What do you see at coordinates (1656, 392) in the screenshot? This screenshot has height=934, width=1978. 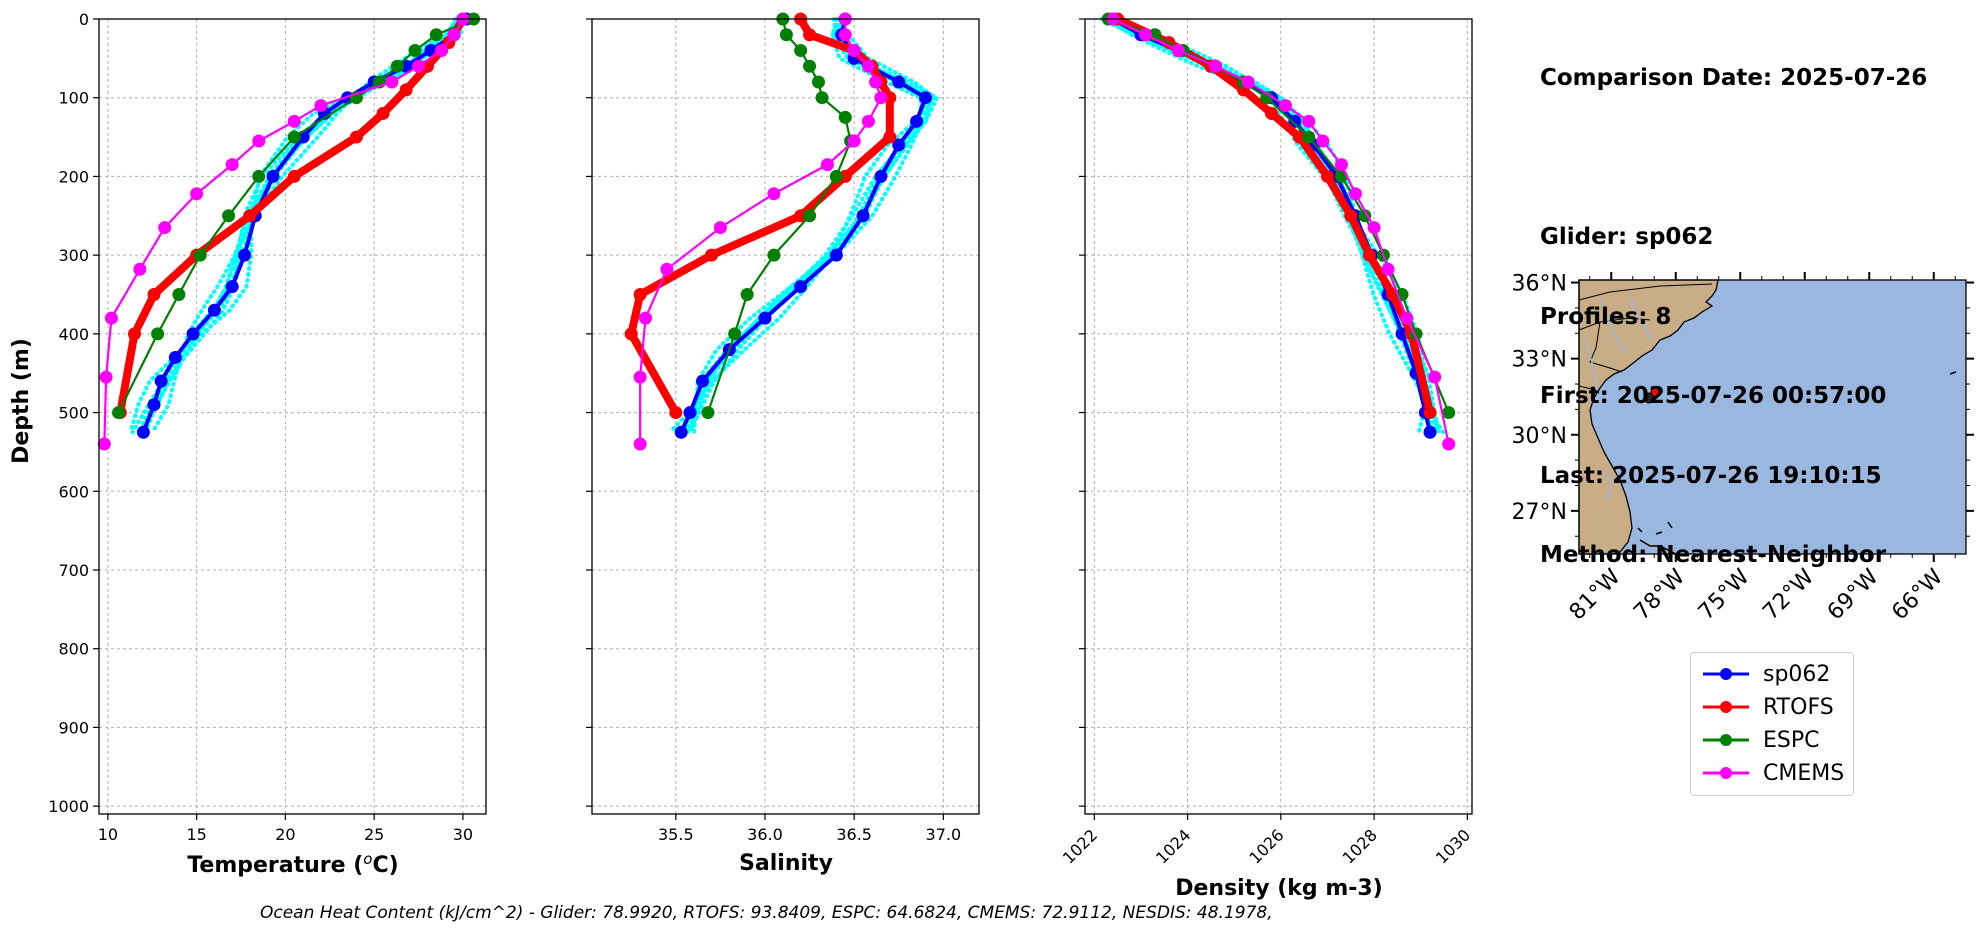 I see `glider-position-marker` at bounding box center [1656, 392].